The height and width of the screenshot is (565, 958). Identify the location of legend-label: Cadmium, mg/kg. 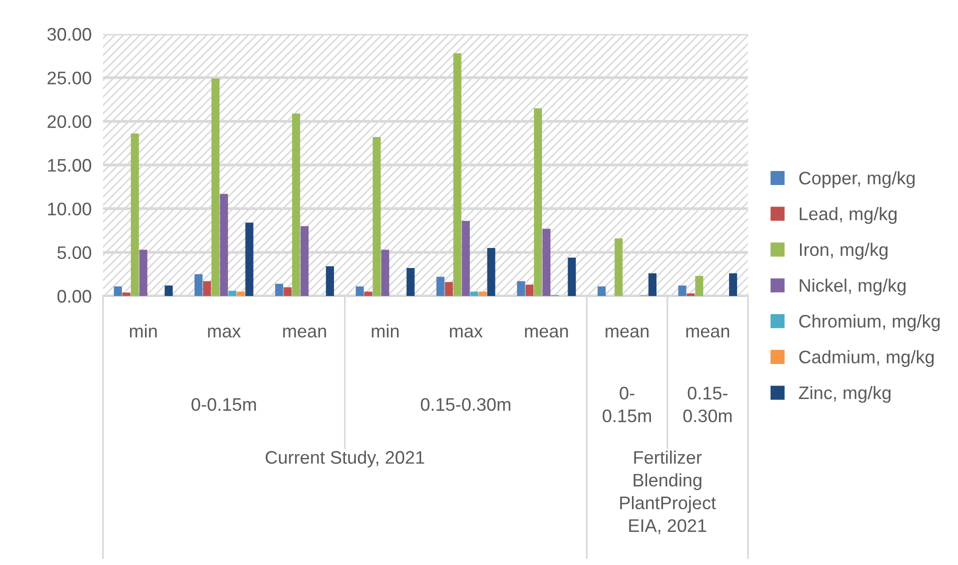
(866, 358).